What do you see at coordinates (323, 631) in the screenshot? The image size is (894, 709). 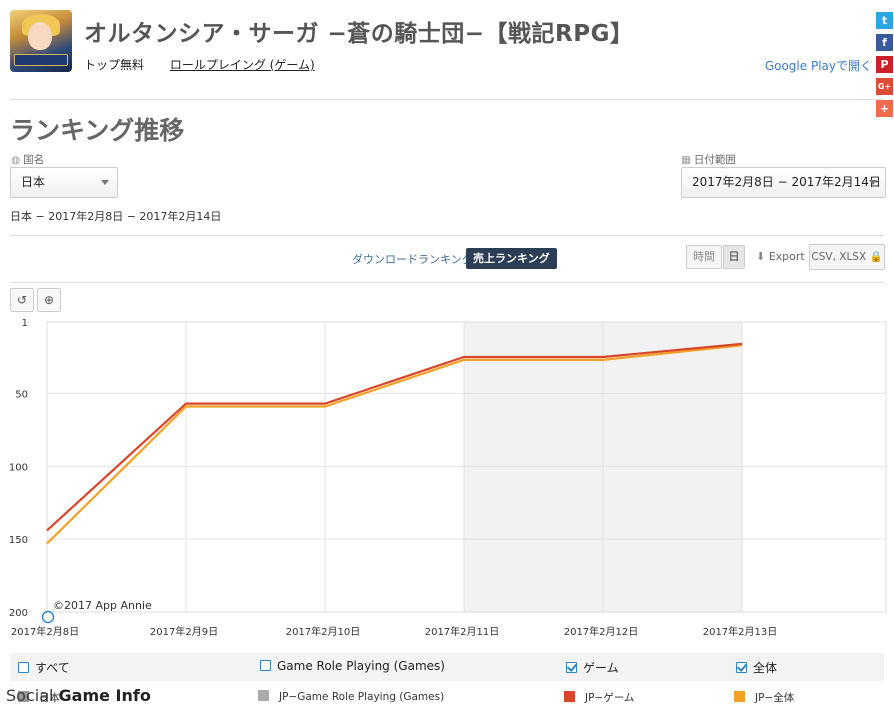 I see `x-tick-label: 2017年2月10日` at bounding box center [323, 631].